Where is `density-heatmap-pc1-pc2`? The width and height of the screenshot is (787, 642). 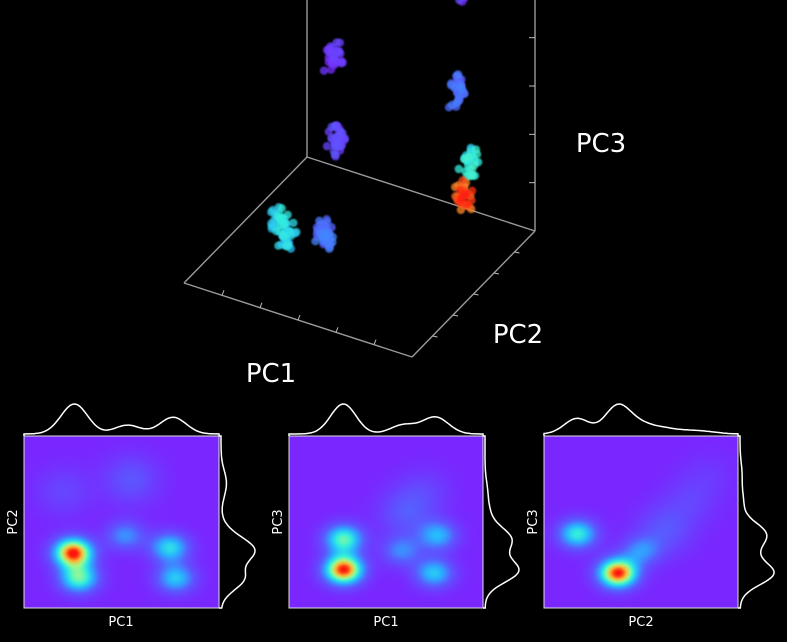
density-heatmap-pc1-pc2 is located at coordinates (121, 522).